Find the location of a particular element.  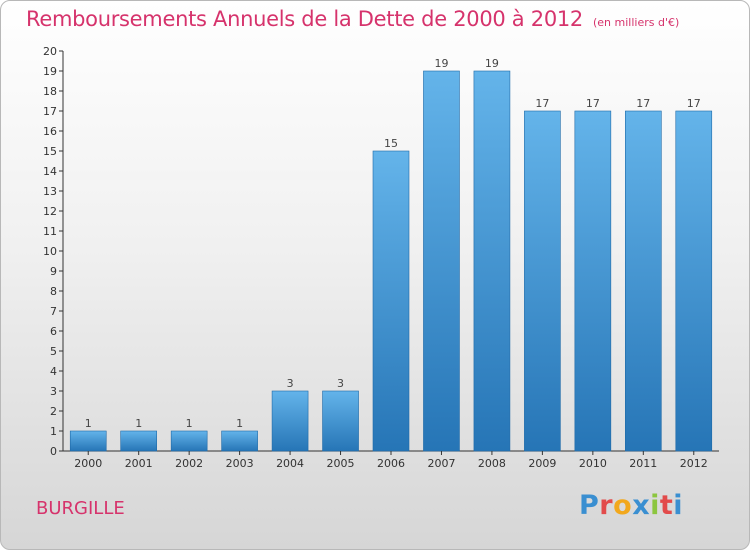

x-tick-label: 2006 is located at coordinates (391, 463).